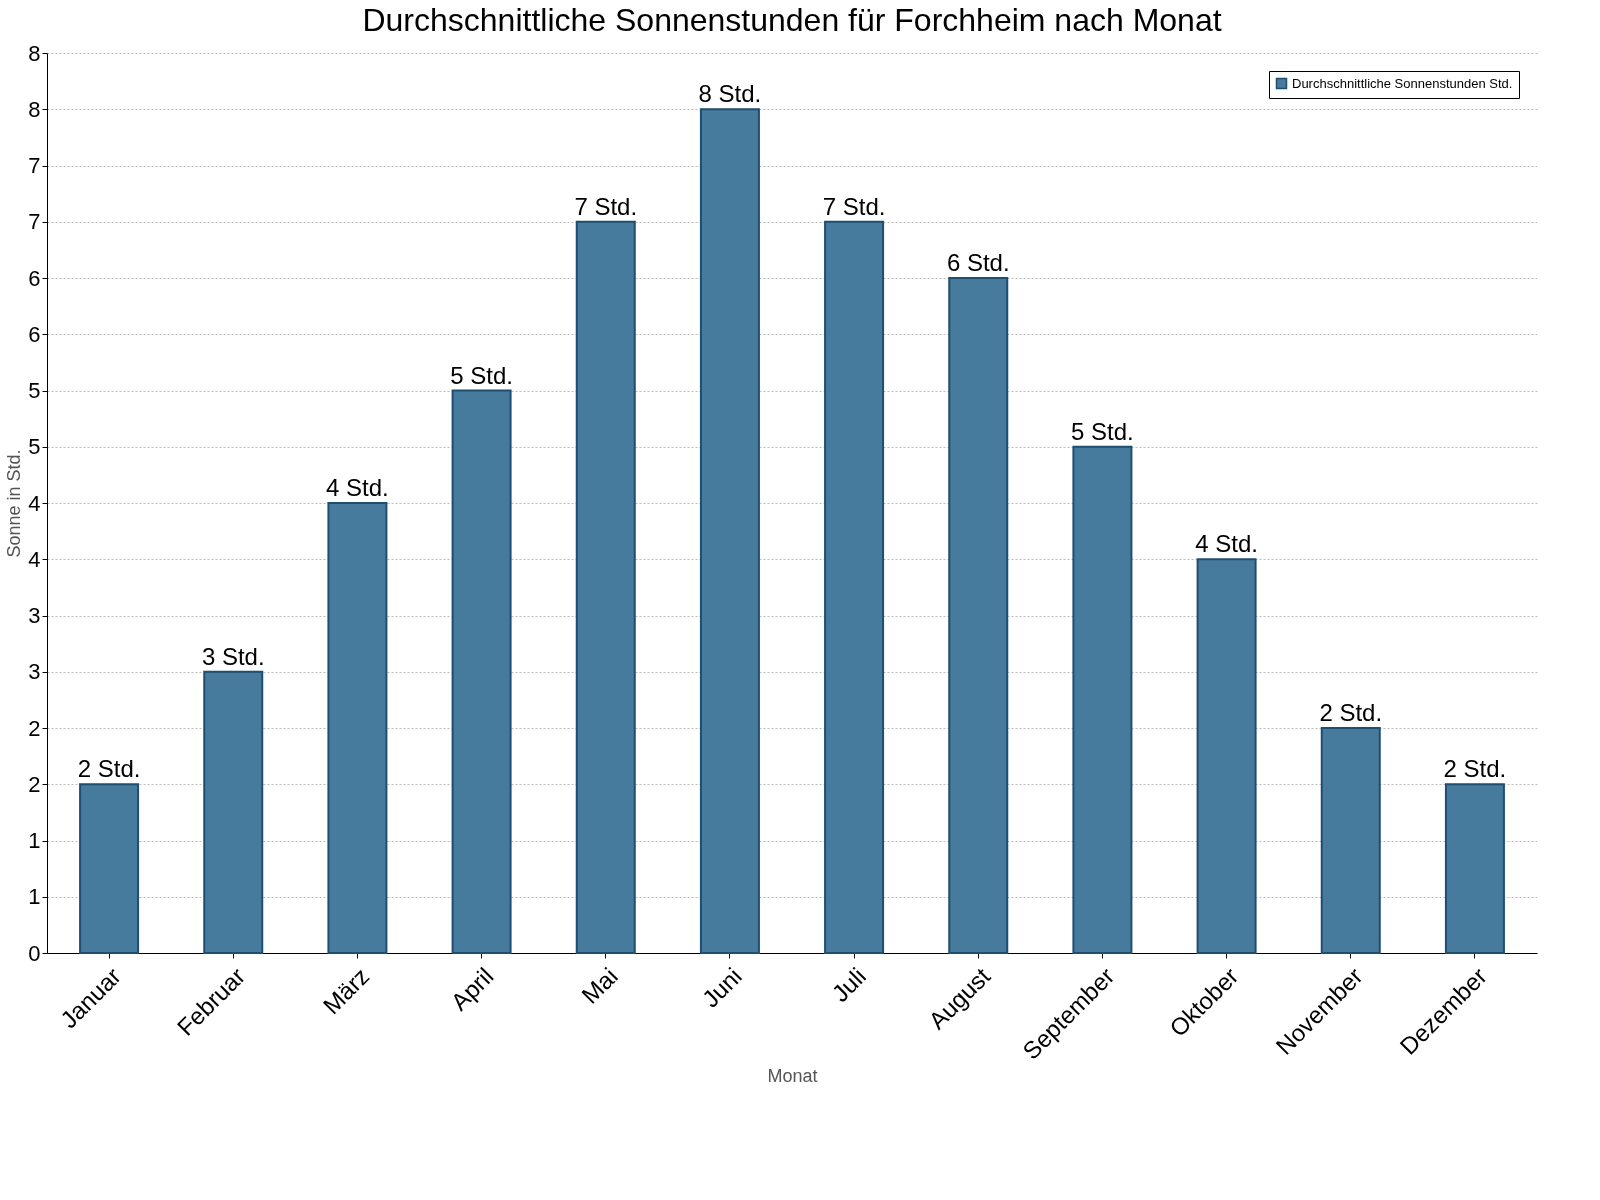 The image size is (1600, 1200). What do you see at coordinates (1402, 83) in the screenshot?
I see `legend-label: Durchschnittliche Sonnenstunden Std.` at bounding box center [1402, 83].